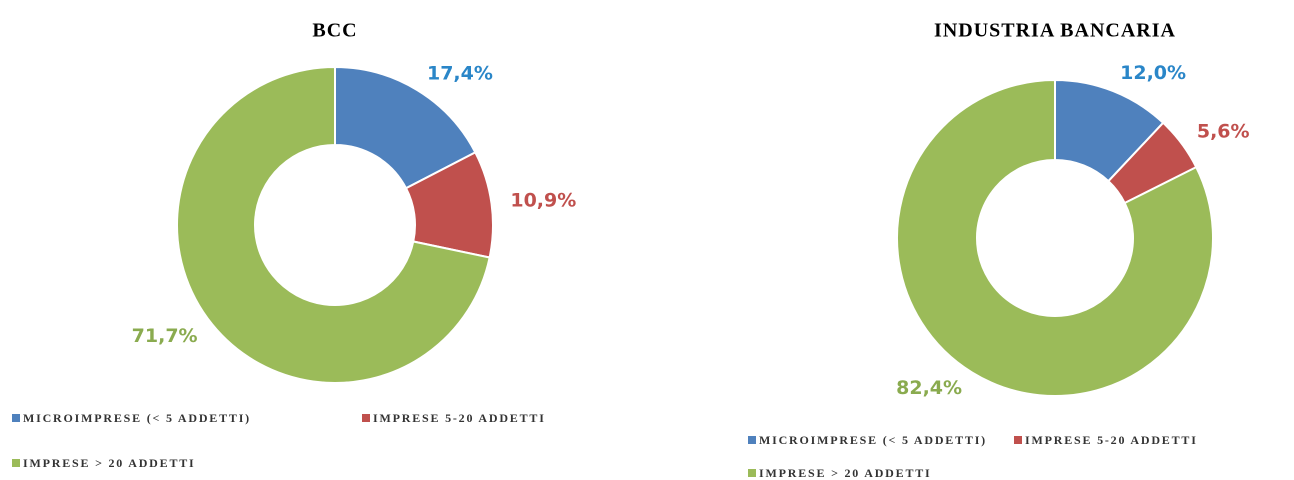 This screenshot has width=1294, height=480. I want to click on data-label: 82,4%, so click(929, 388).